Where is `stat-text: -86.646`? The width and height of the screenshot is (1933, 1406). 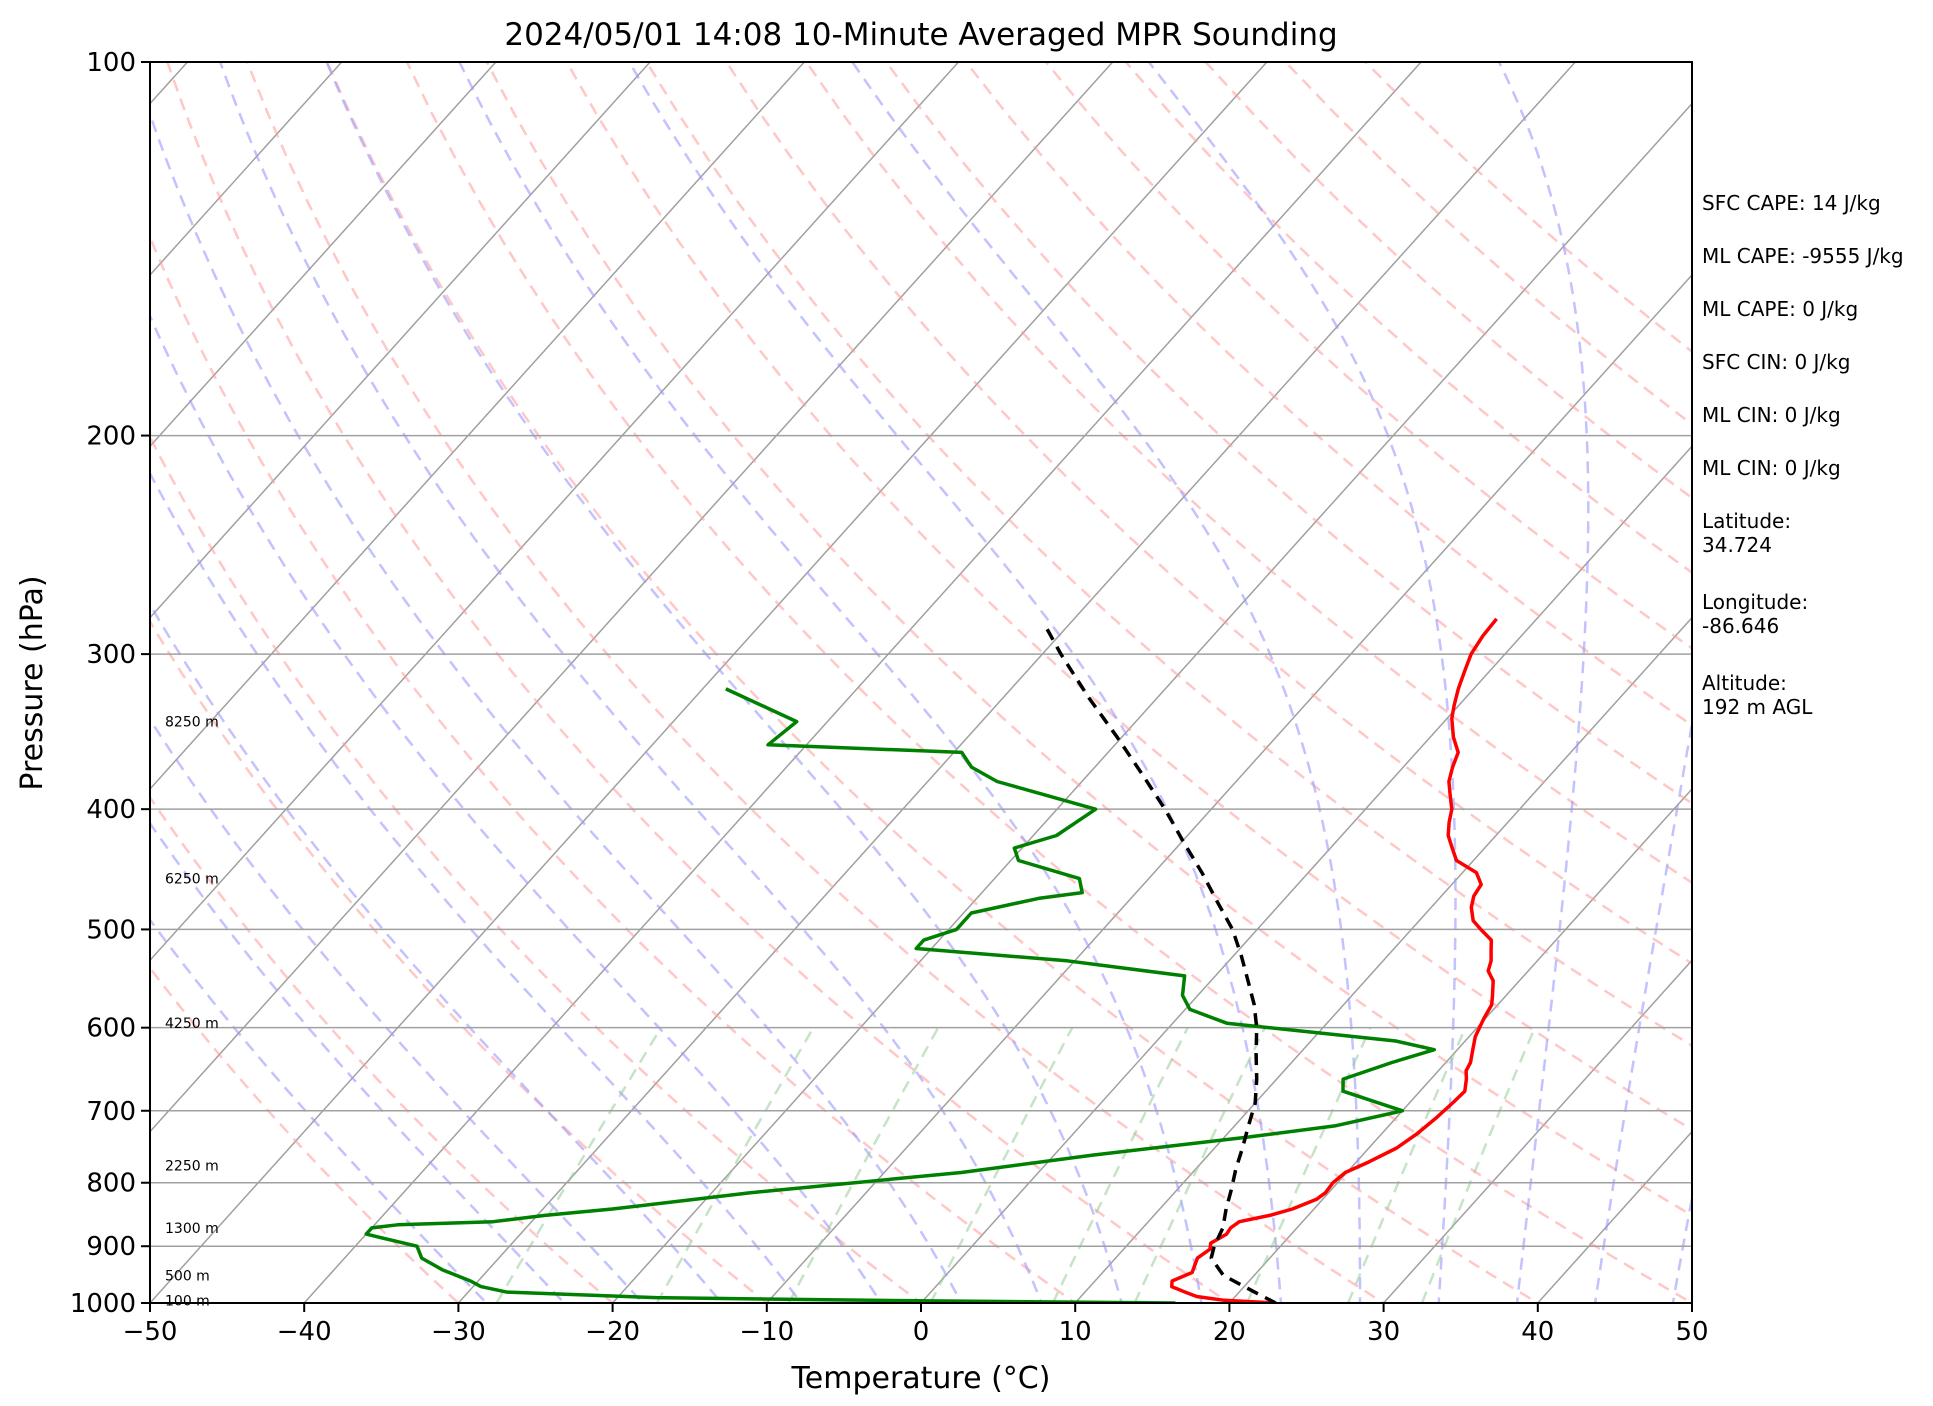
stat-text: -86.646 is located at coordinates (1740, 626).